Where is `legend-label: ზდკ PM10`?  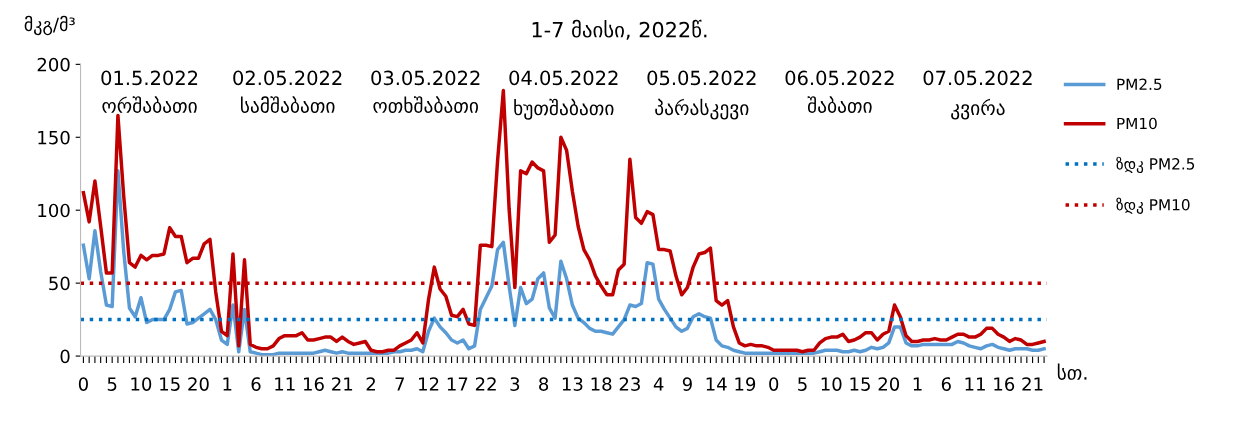 legend-label: ზდკ PM10 is located at coordinates (1153, 205).